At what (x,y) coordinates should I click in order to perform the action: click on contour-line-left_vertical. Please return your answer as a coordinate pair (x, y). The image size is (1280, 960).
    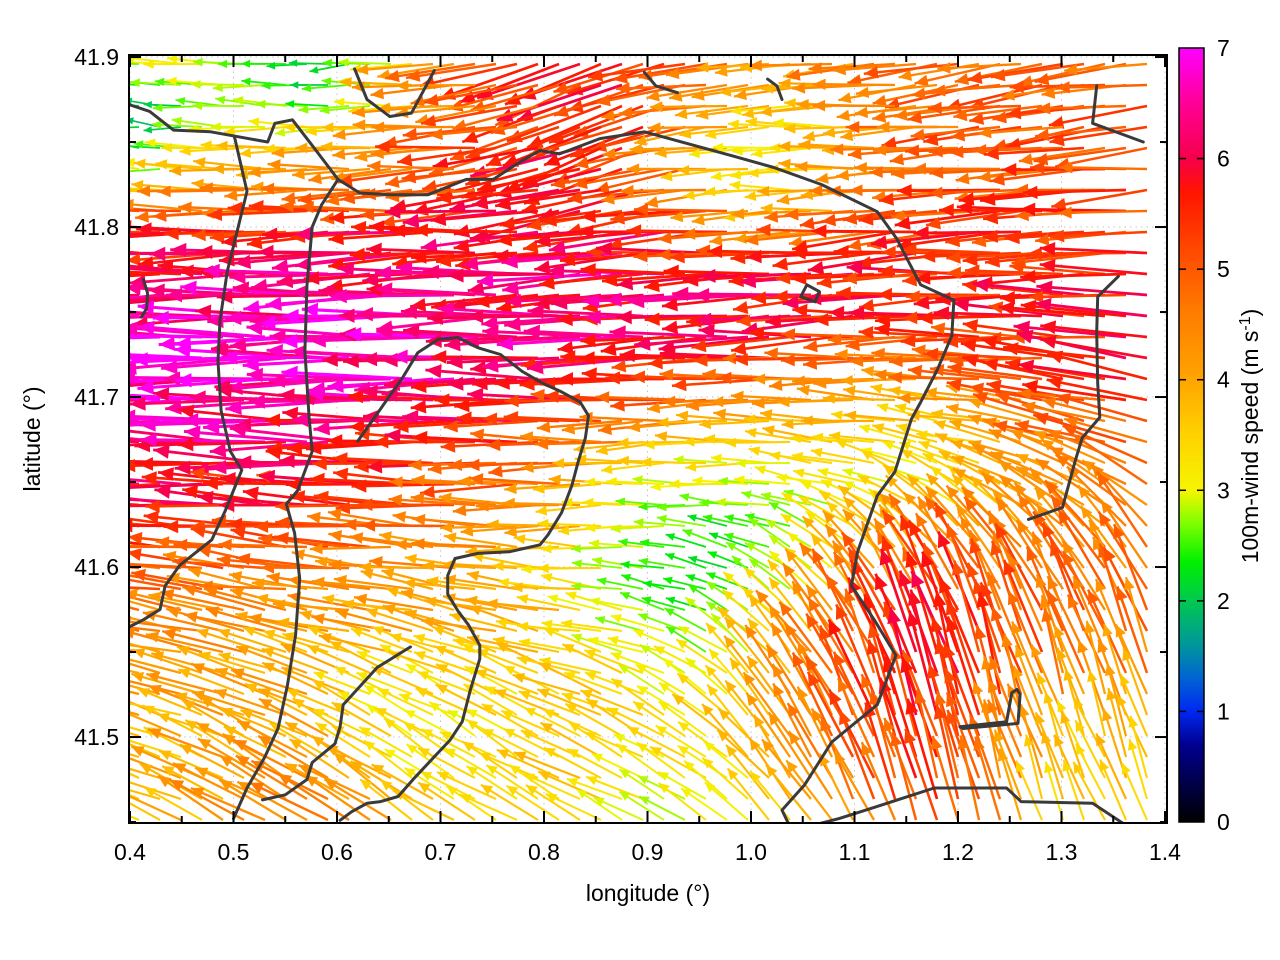
    Looking at the image, I should click on (286, 499).